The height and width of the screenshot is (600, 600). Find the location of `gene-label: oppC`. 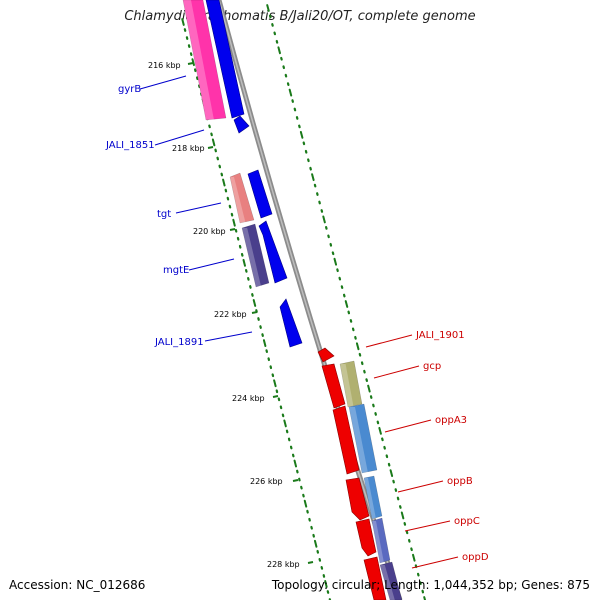

gene-label: oppC is located at coordinates (467, 521).